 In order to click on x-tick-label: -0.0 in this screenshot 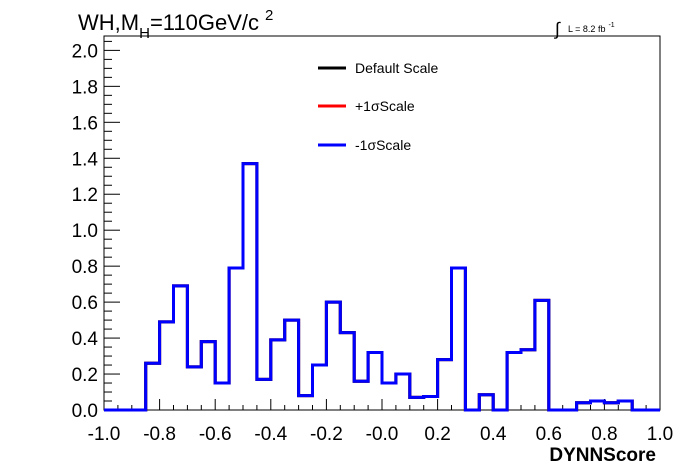, I will do `click(382, 434)`.